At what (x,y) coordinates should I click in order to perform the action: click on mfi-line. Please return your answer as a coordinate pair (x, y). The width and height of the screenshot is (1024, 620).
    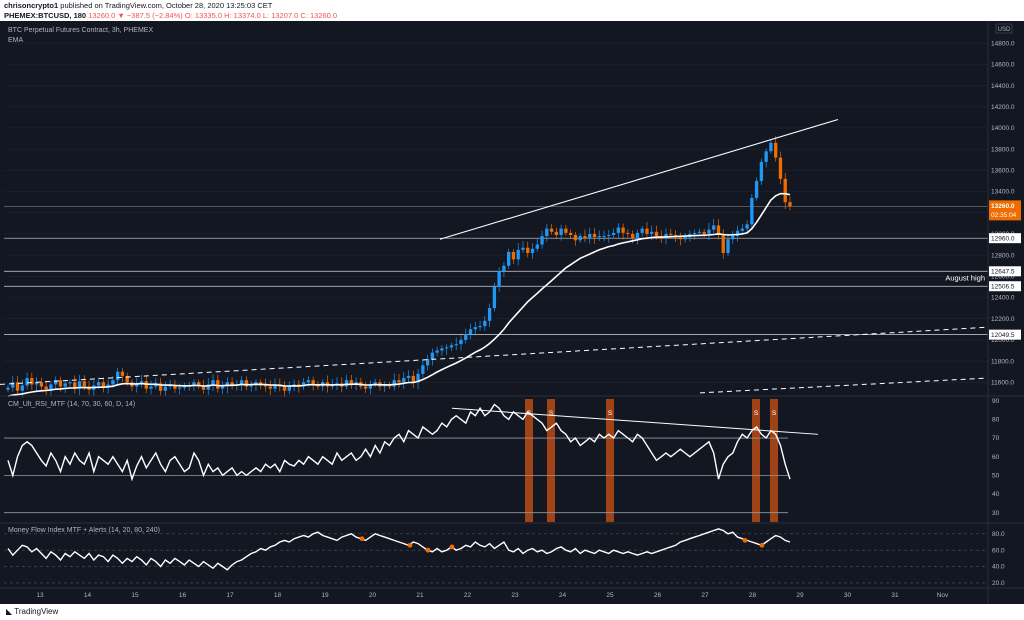
    Looking at the image, I should click on (399, 549).